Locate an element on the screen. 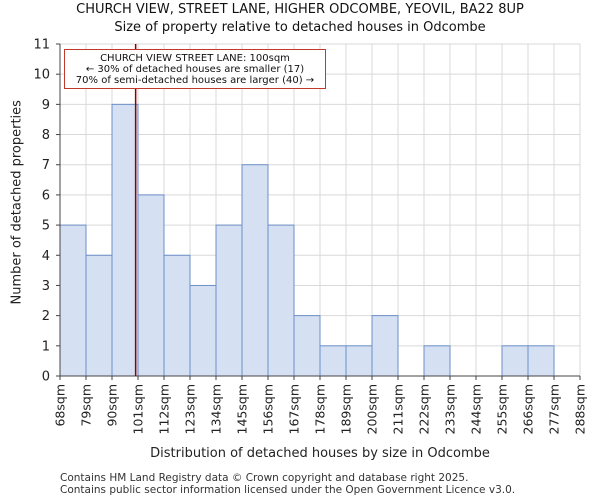 This screenshot has width=600, height=500. y-tick-label: 11 is located at coordinates (41, 45).